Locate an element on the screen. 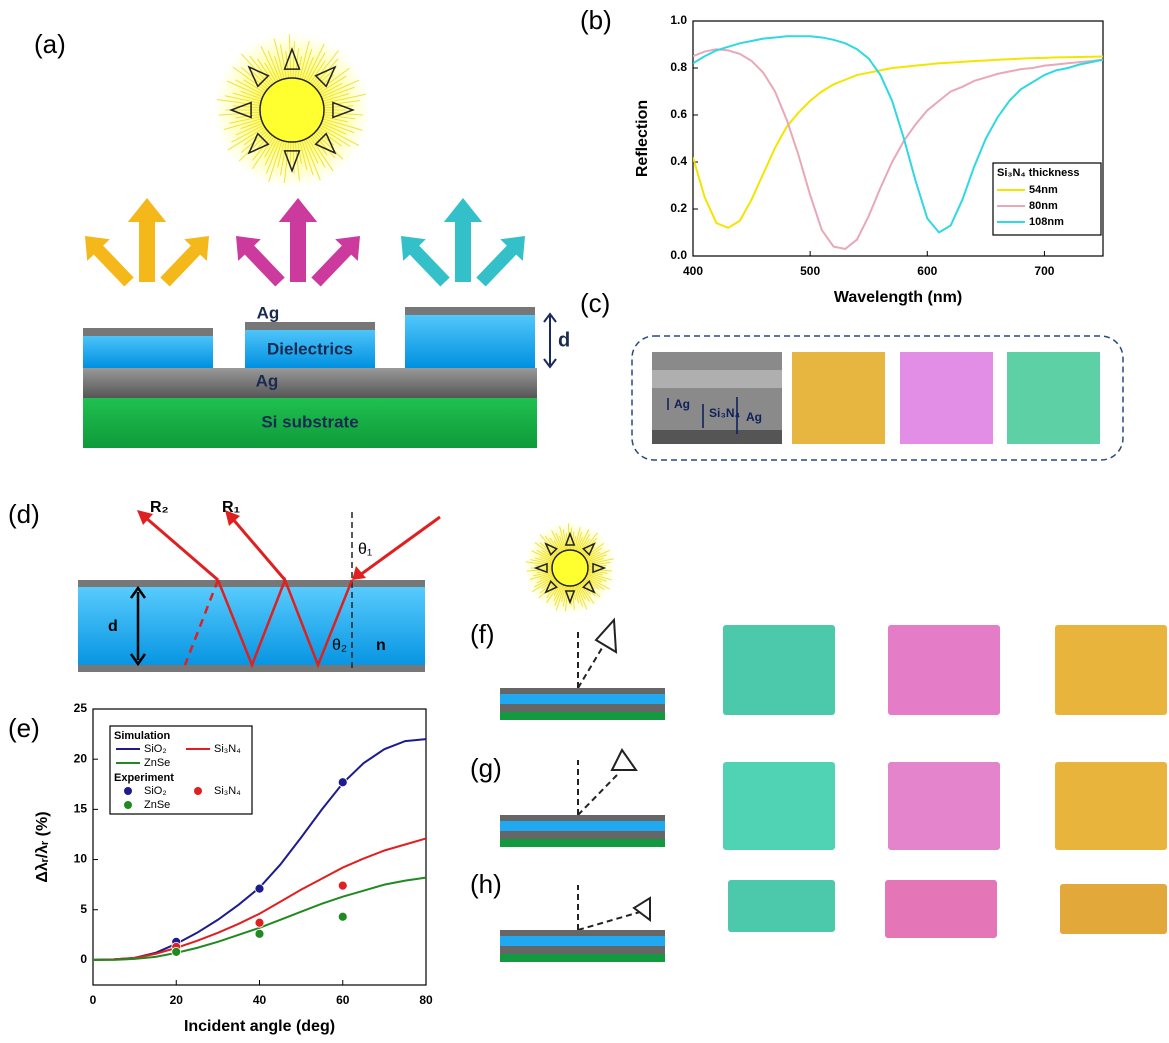 Image resolution: width=1169 pixels, height=1043 pixels. layer-label: Dielectrics is located at coordinates (310, 348).